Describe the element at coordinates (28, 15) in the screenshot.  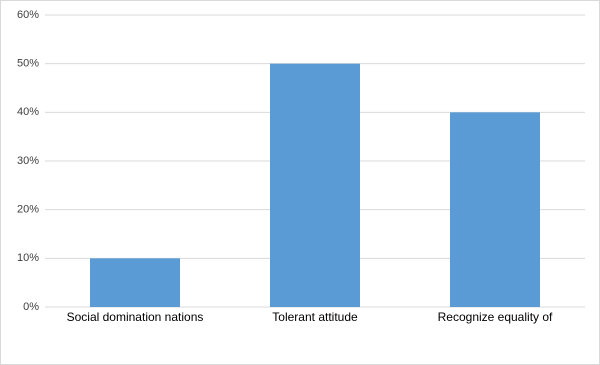
I see `y-tick-label: 60%` at that location.